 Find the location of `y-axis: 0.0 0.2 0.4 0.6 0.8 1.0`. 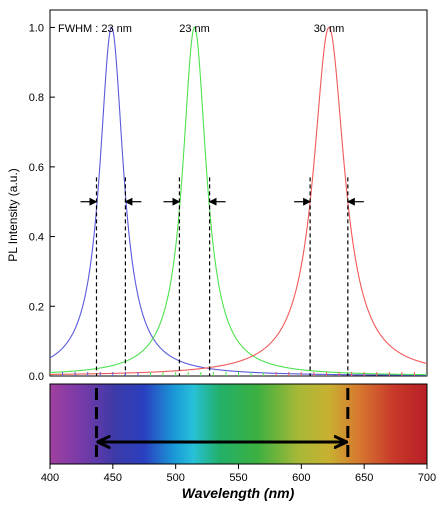

y-axis: 0.0 0.2 0.4 0.6 0.8 1.0 is located at coordinates (42, 202).